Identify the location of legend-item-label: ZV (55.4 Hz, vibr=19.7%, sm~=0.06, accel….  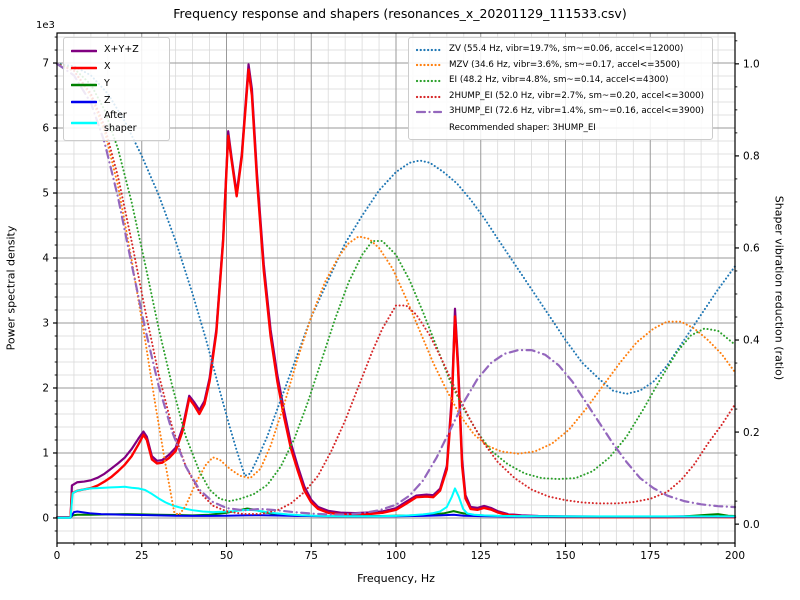
(566, 48).